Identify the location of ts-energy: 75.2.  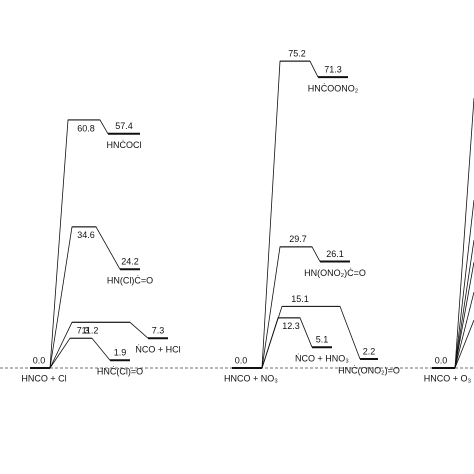
(297, 54).